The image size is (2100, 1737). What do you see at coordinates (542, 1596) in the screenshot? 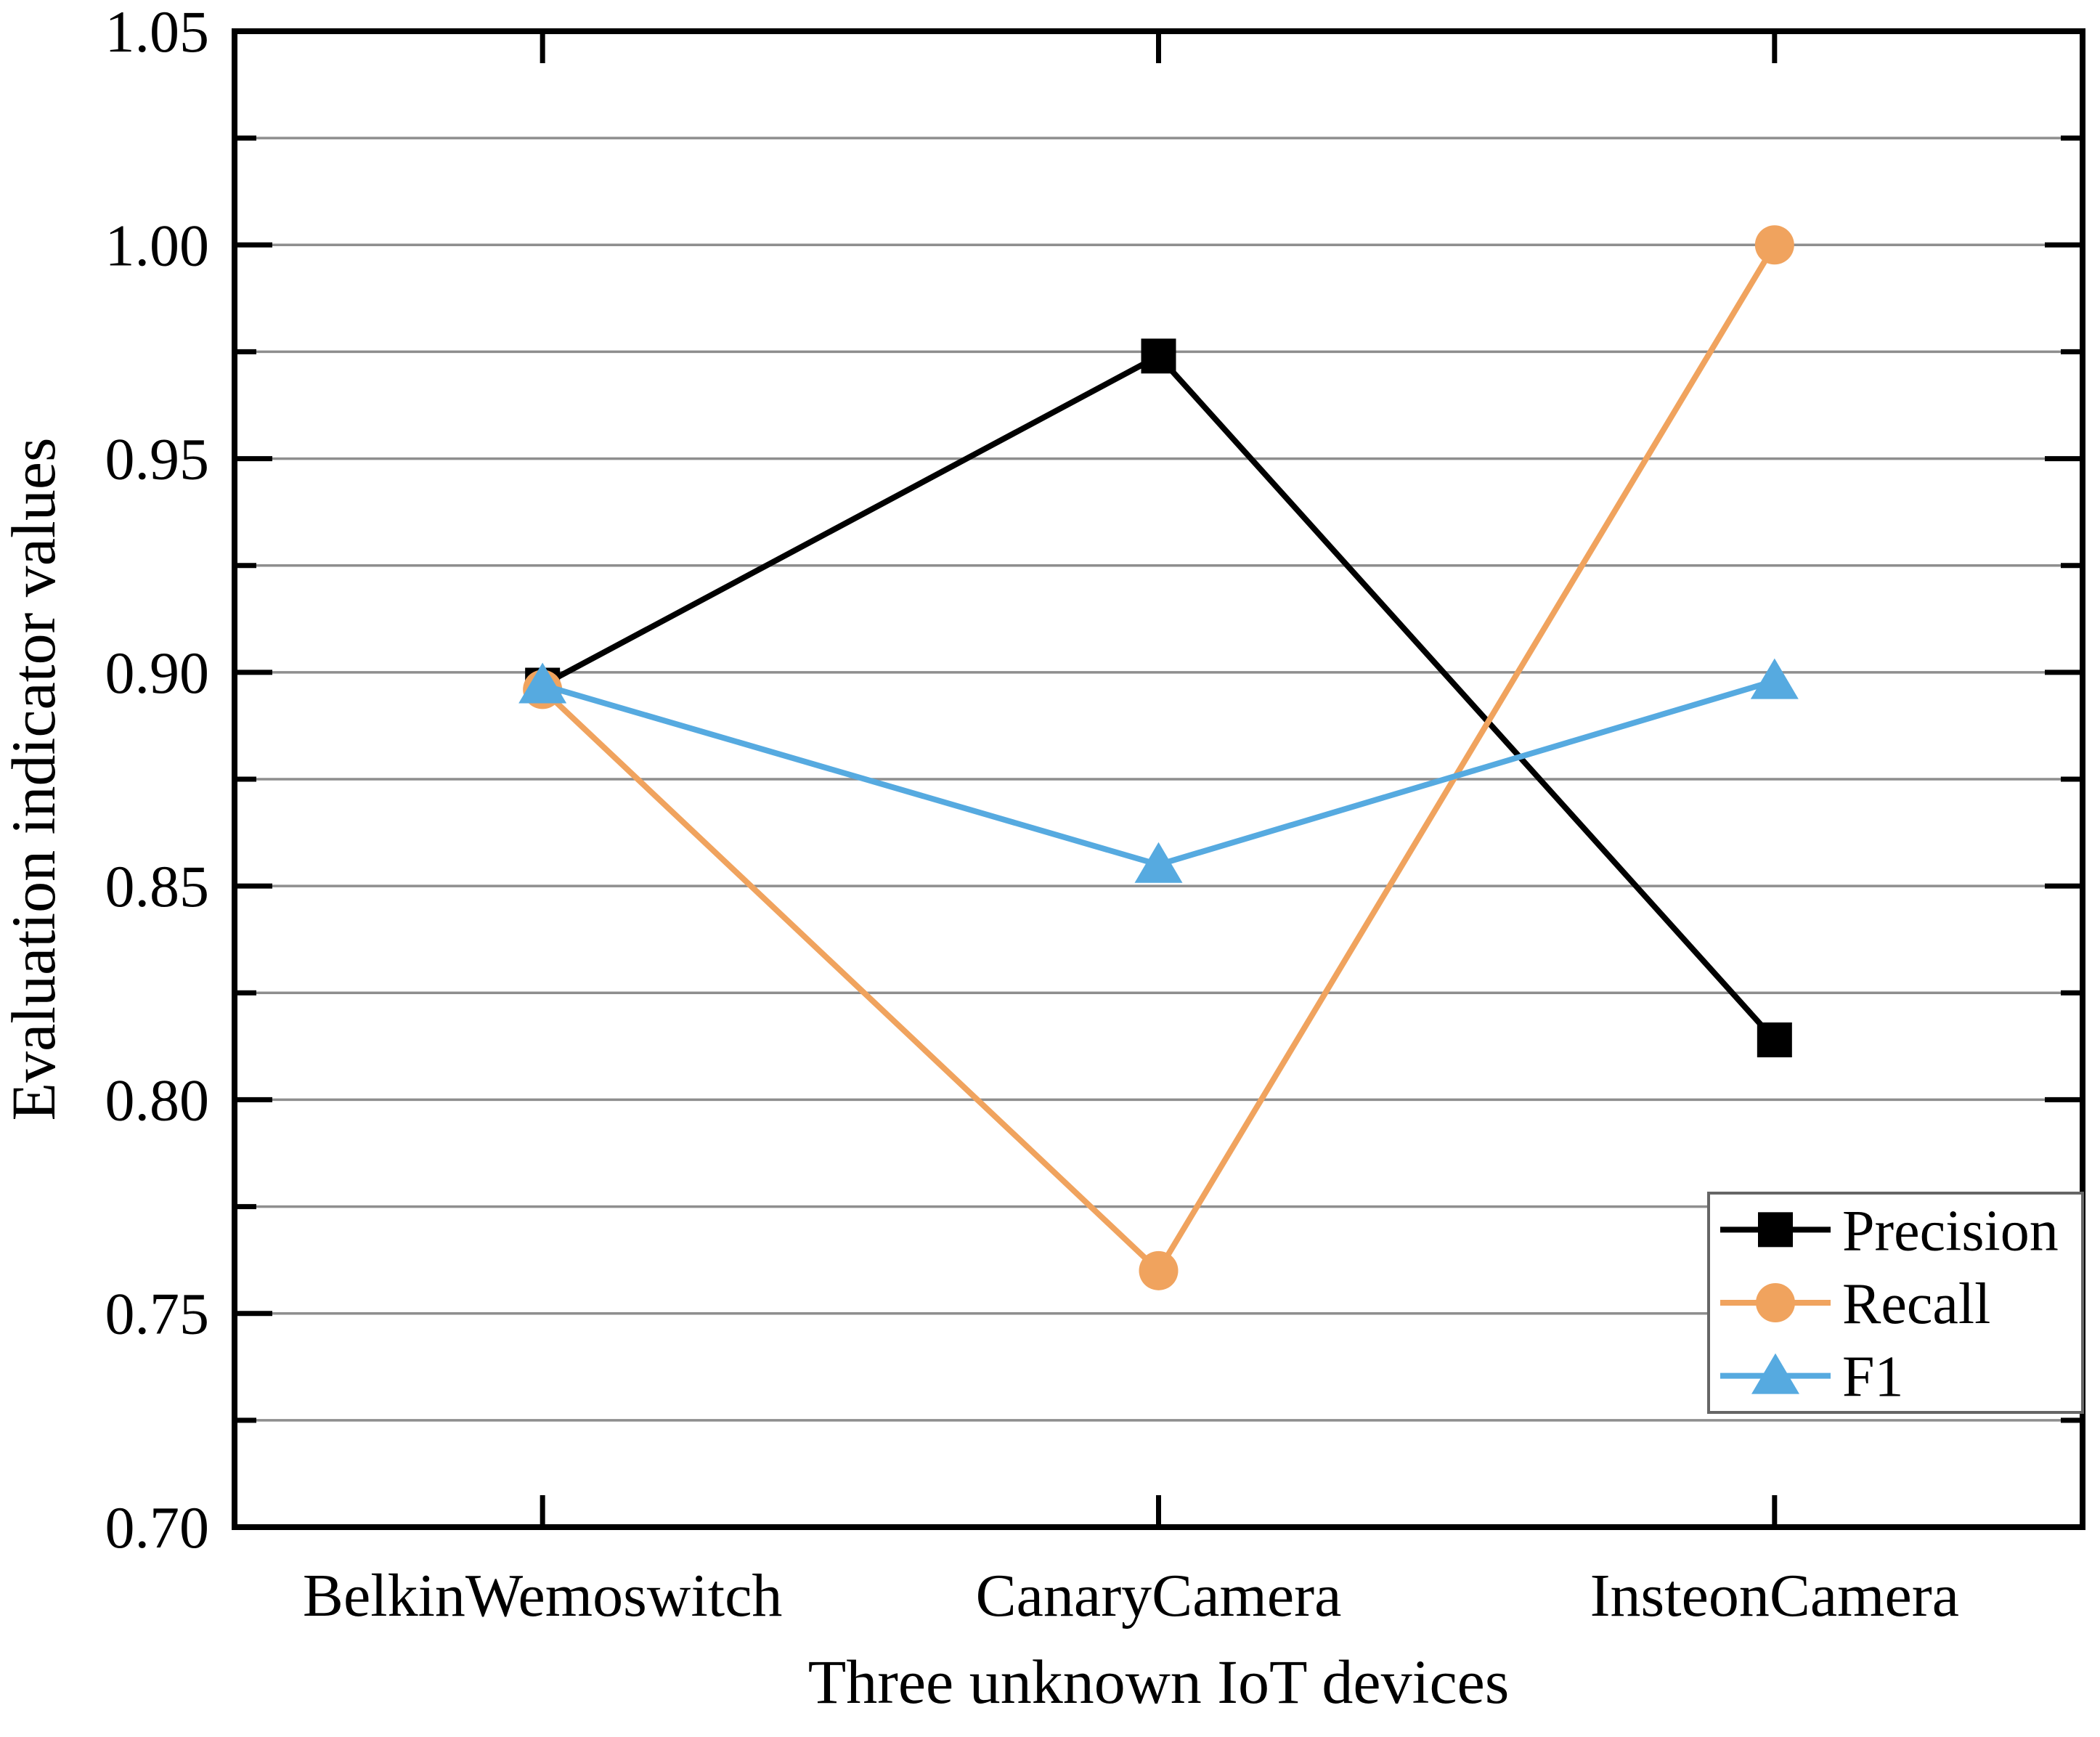
I see `x-tick-label: BelkinWemoswitch` at bounding box center [542, 1596].